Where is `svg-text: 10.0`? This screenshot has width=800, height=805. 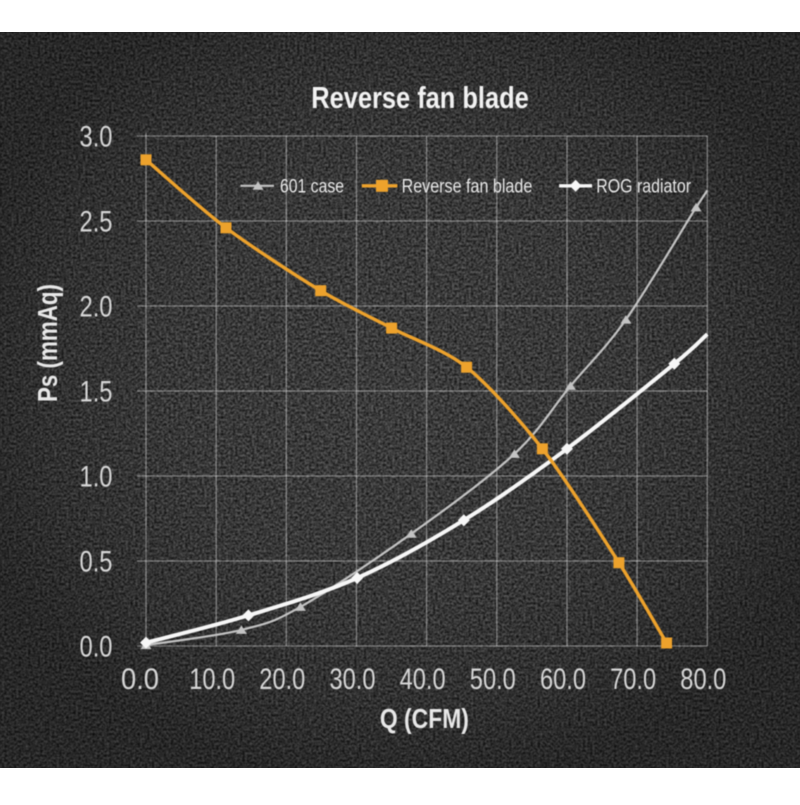 svg-text: 10.0 is located at coordinates (212, 679).